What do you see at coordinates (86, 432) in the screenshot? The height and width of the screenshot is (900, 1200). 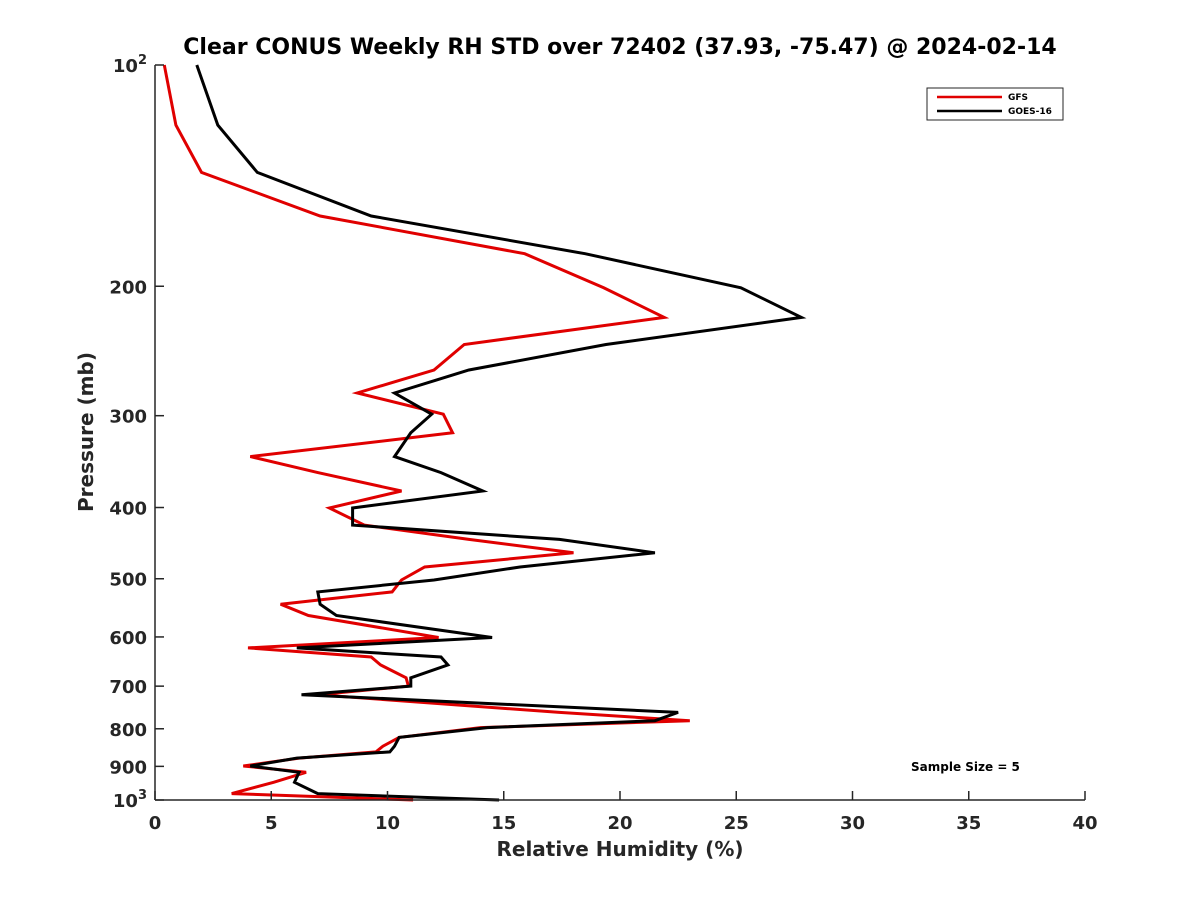 I see `y-axis-label: Pressure (mb)` at bounding box center [86, 432].